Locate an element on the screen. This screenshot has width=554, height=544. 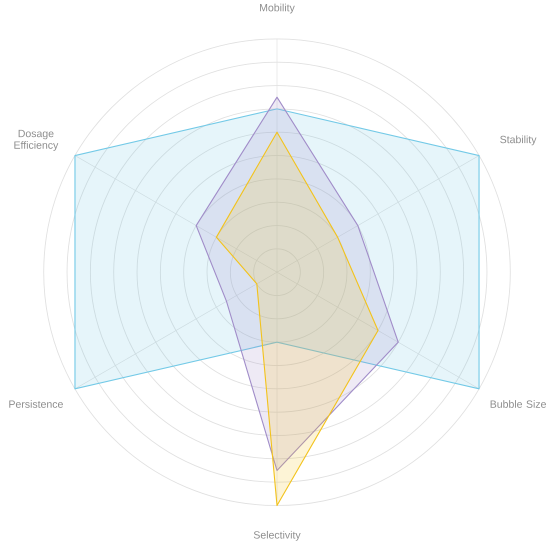
spoke-label: Persistence is located at coordinates (36, 404).